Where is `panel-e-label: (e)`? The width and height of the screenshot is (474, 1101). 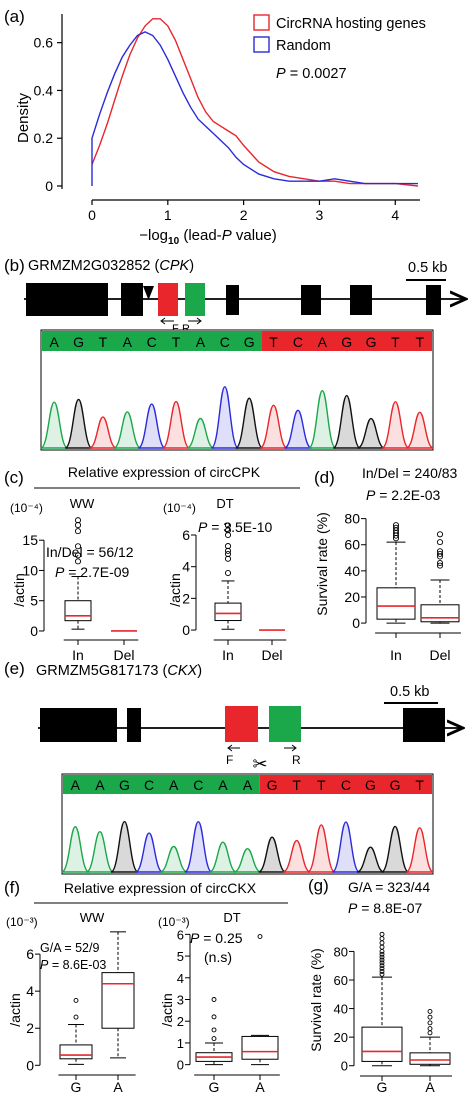
panel-e-label: (e) is located at coordinates (14, 668).